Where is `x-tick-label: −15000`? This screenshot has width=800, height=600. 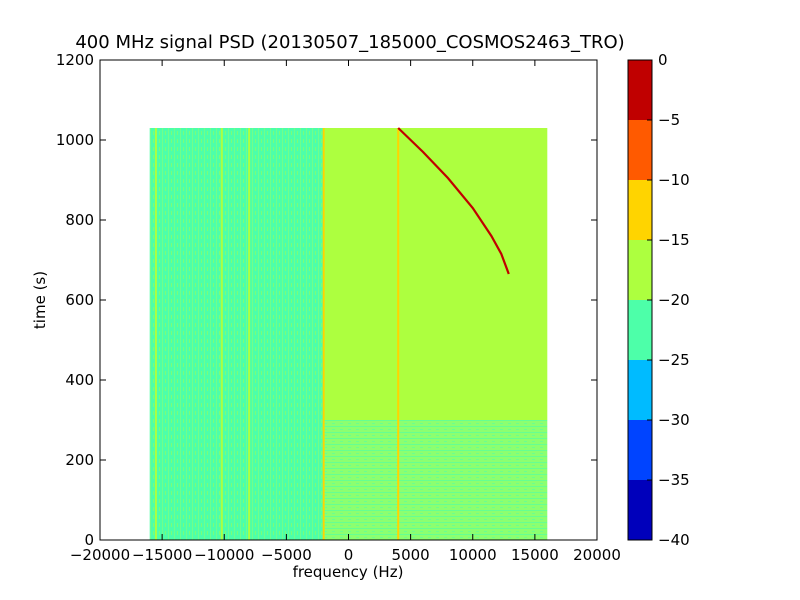
x-tick-label: −15000 is located at coordinates (162, 555).